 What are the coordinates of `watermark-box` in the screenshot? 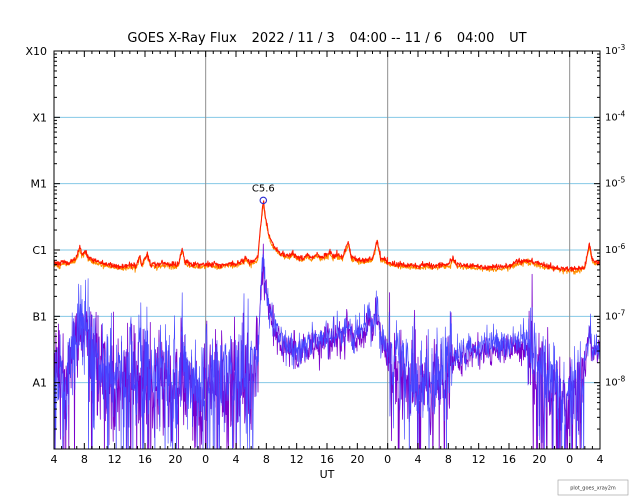 It's located at (593, 487).